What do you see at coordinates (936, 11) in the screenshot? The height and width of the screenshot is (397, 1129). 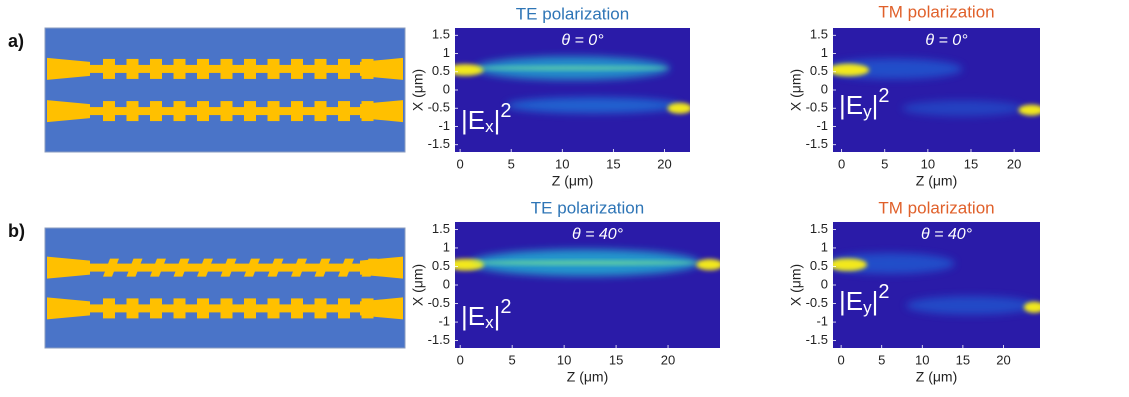 I see `panel-title: TM polarization` at bounding box center [936, 11].